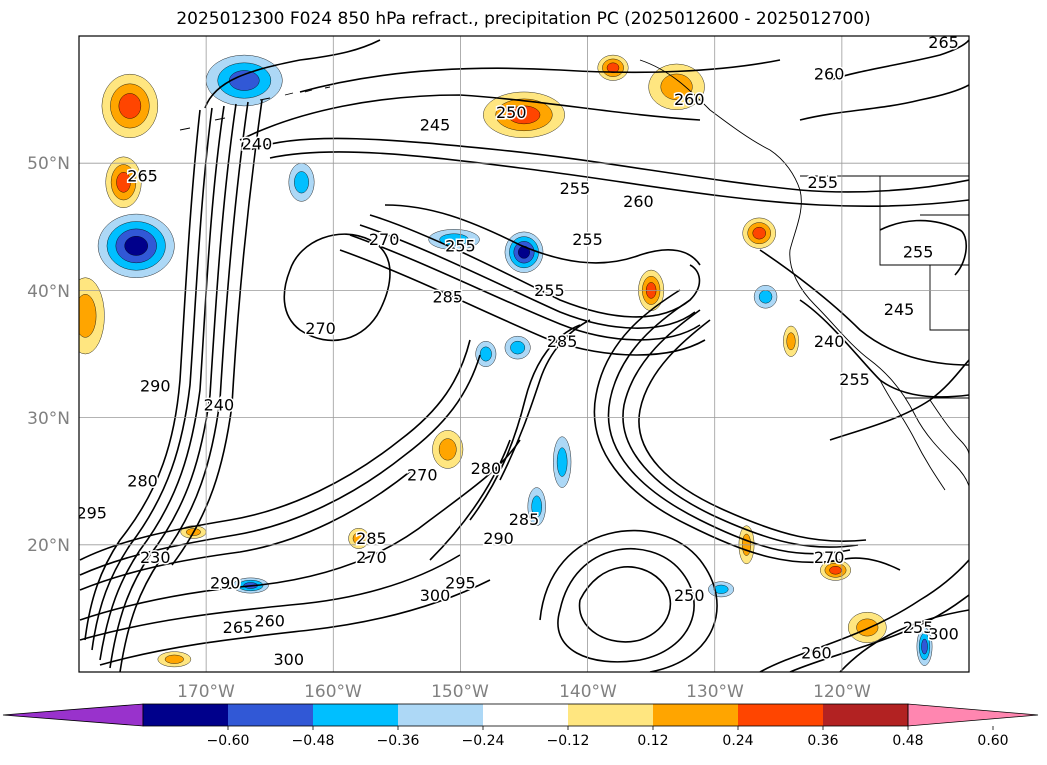 The image size is (1047, 765). I want to click on colorbar-tick-label: −0.48, so click(313, 741).